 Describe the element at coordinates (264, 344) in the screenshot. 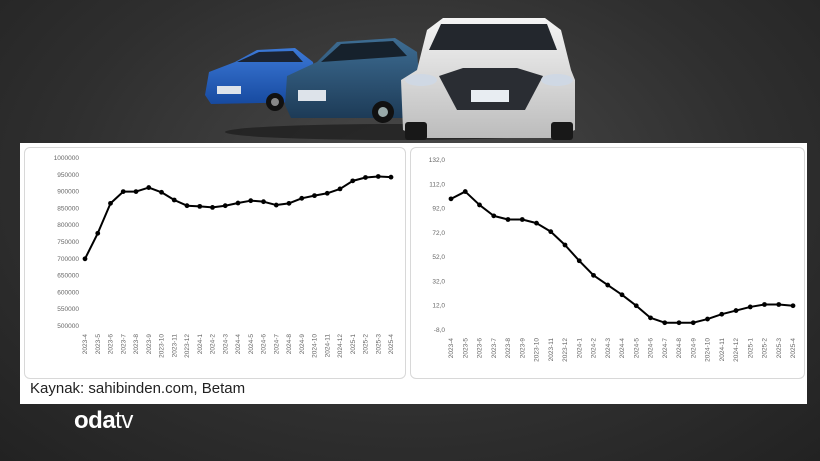

I see `x-tick-label: 2024-6` at that location.